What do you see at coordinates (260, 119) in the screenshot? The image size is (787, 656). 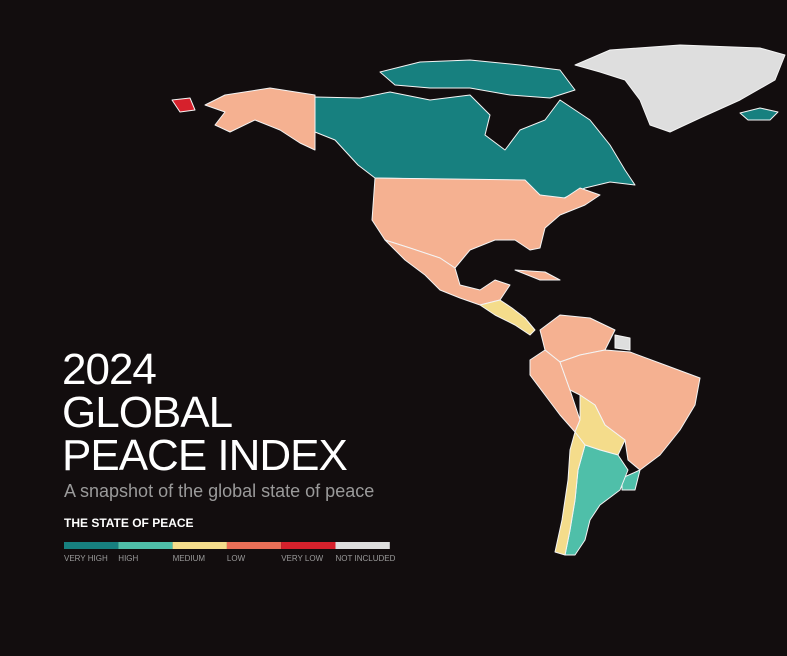 I see `alaska` at bounding box center [260, 119].